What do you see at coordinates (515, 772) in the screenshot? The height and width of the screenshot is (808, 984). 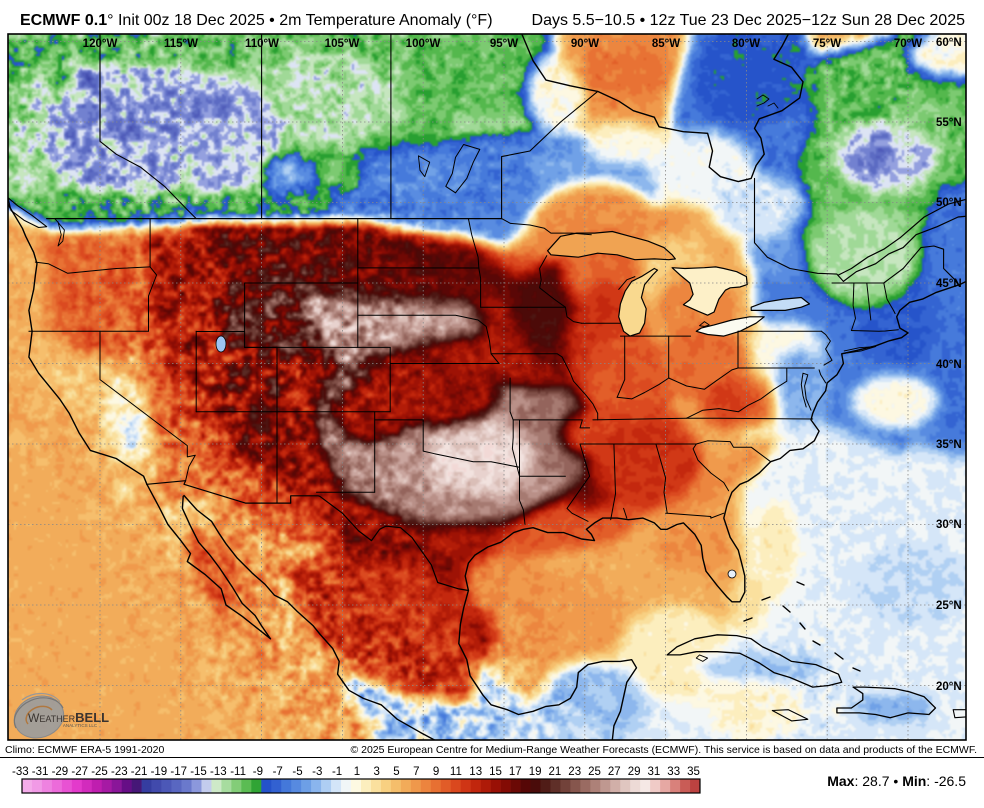 I see `svg-text: 17` at bounding box center [515, 772].